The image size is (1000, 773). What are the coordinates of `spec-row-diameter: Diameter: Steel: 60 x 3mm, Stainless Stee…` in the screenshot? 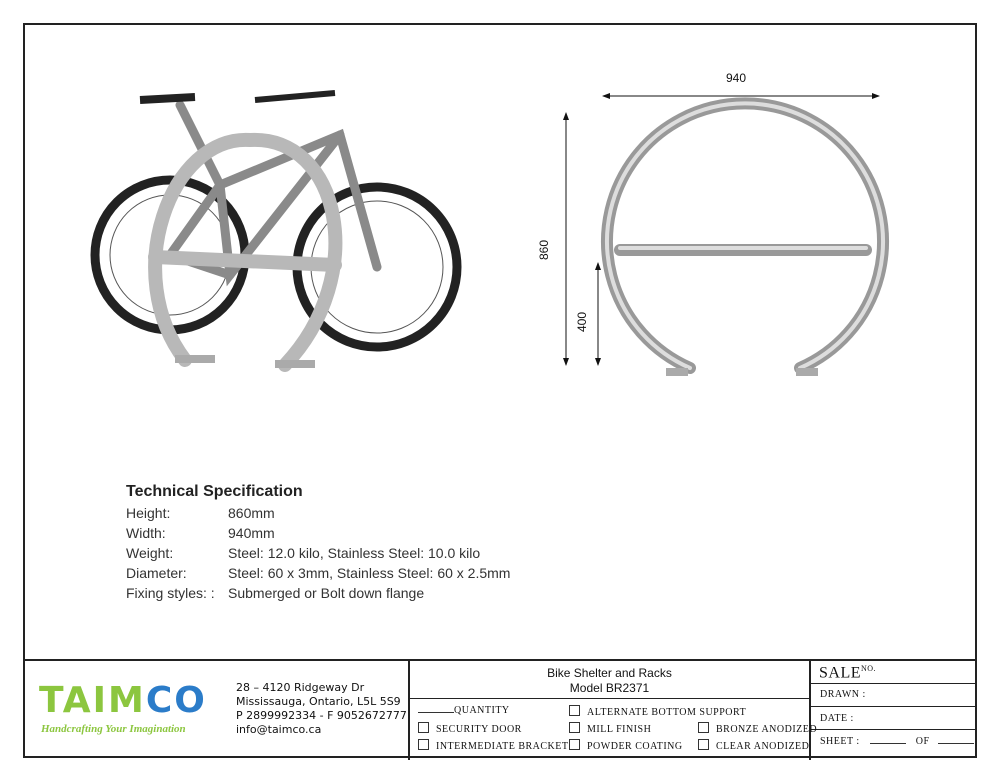 It's located at (318, 573).